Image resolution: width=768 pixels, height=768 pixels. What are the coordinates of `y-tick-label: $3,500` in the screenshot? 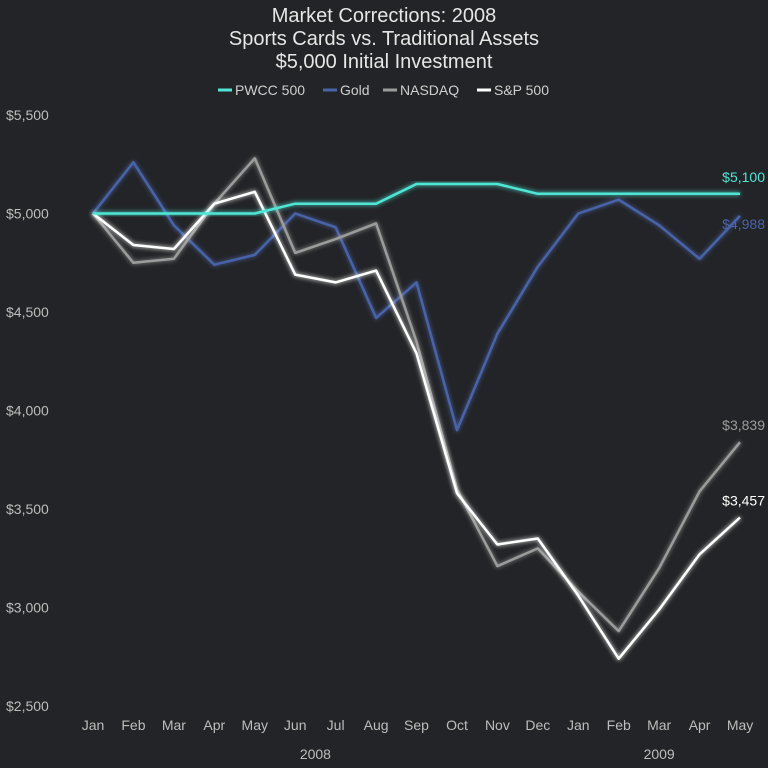 It's located at (27, 509).